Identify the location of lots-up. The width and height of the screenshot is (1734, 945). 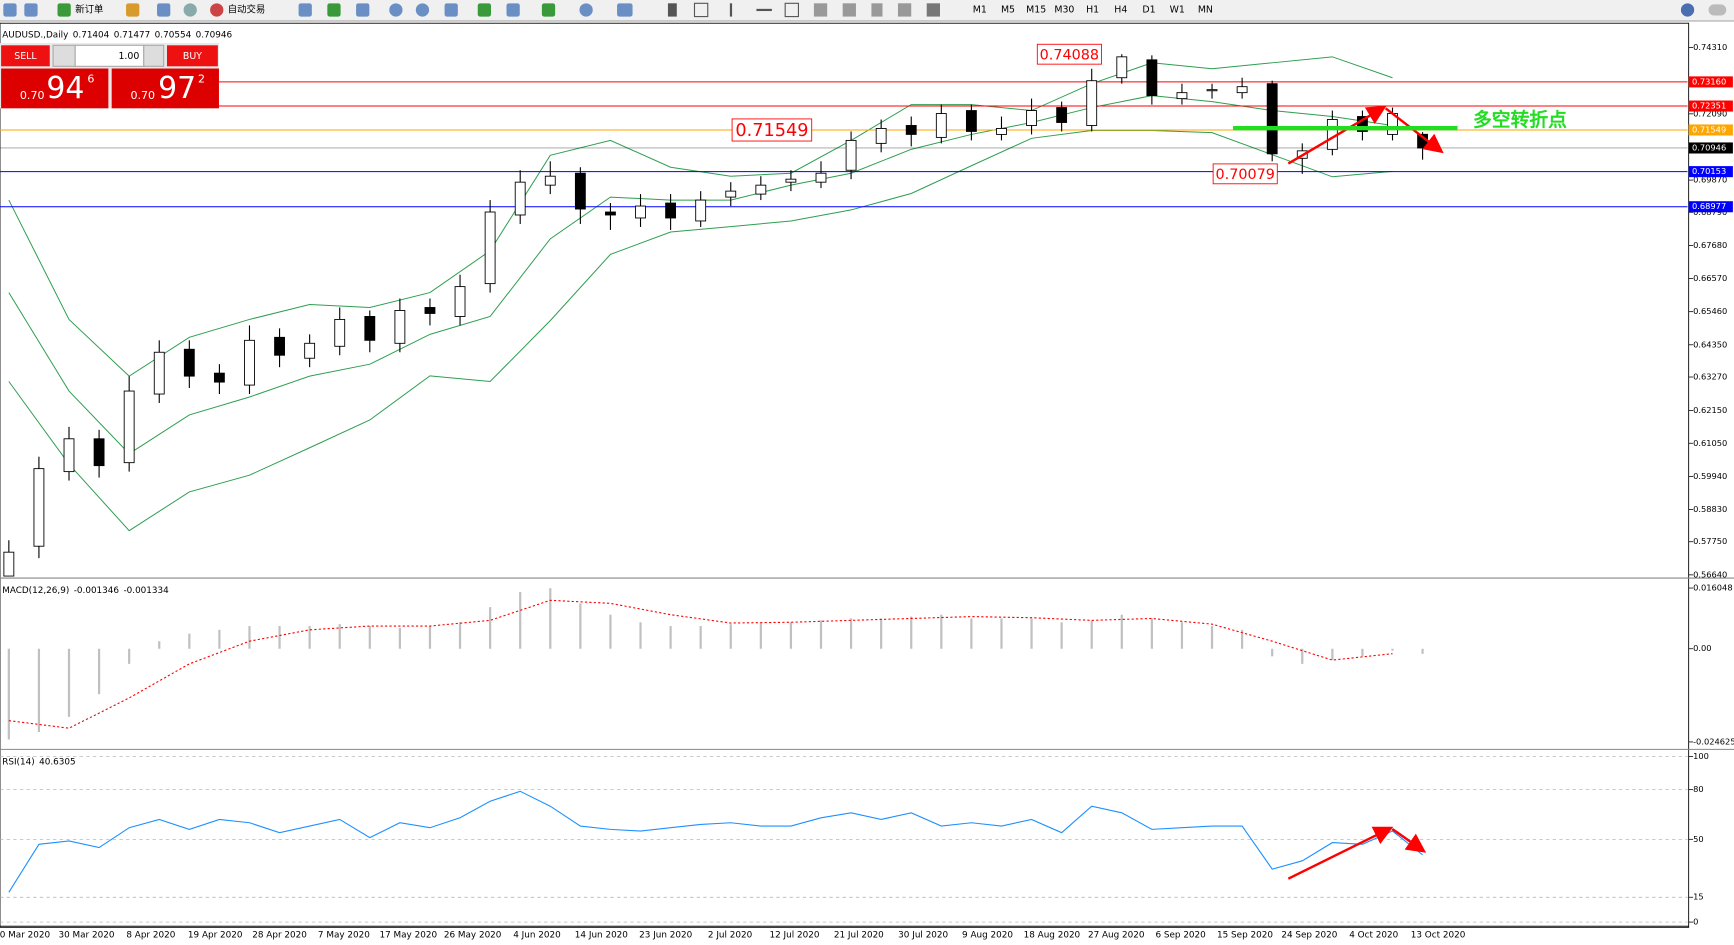
(154, 55).